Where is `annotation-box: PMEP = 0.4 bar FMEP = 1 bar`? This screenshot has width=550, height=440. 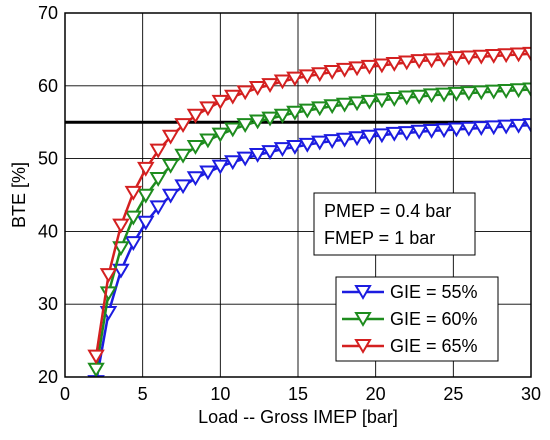
annotation-box: PMEP = 0.4 bar FMEP = 1 bar is located at coordinates (394, 224).